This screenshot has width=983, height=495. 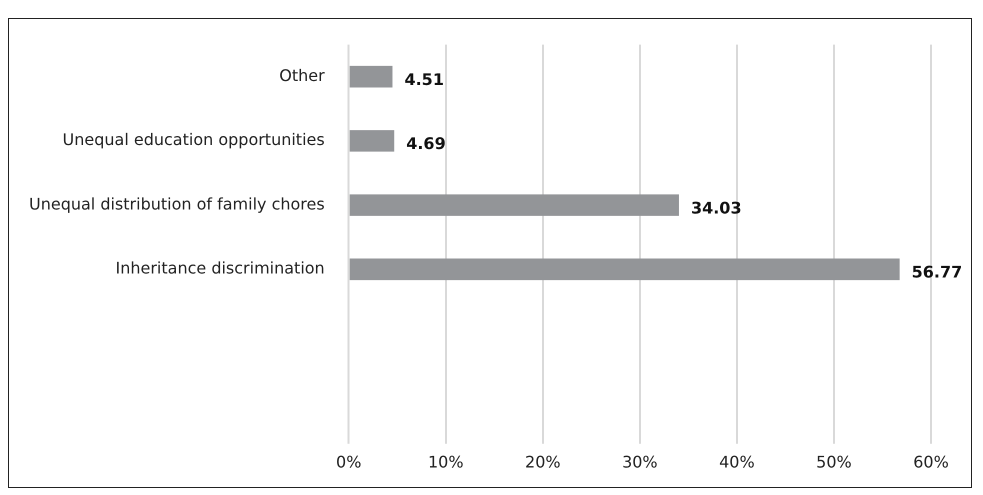 What do you see at coordinates (424, 79) in the screenshot?
I see `data-label: 4.51` at bounding box center [424, 79].